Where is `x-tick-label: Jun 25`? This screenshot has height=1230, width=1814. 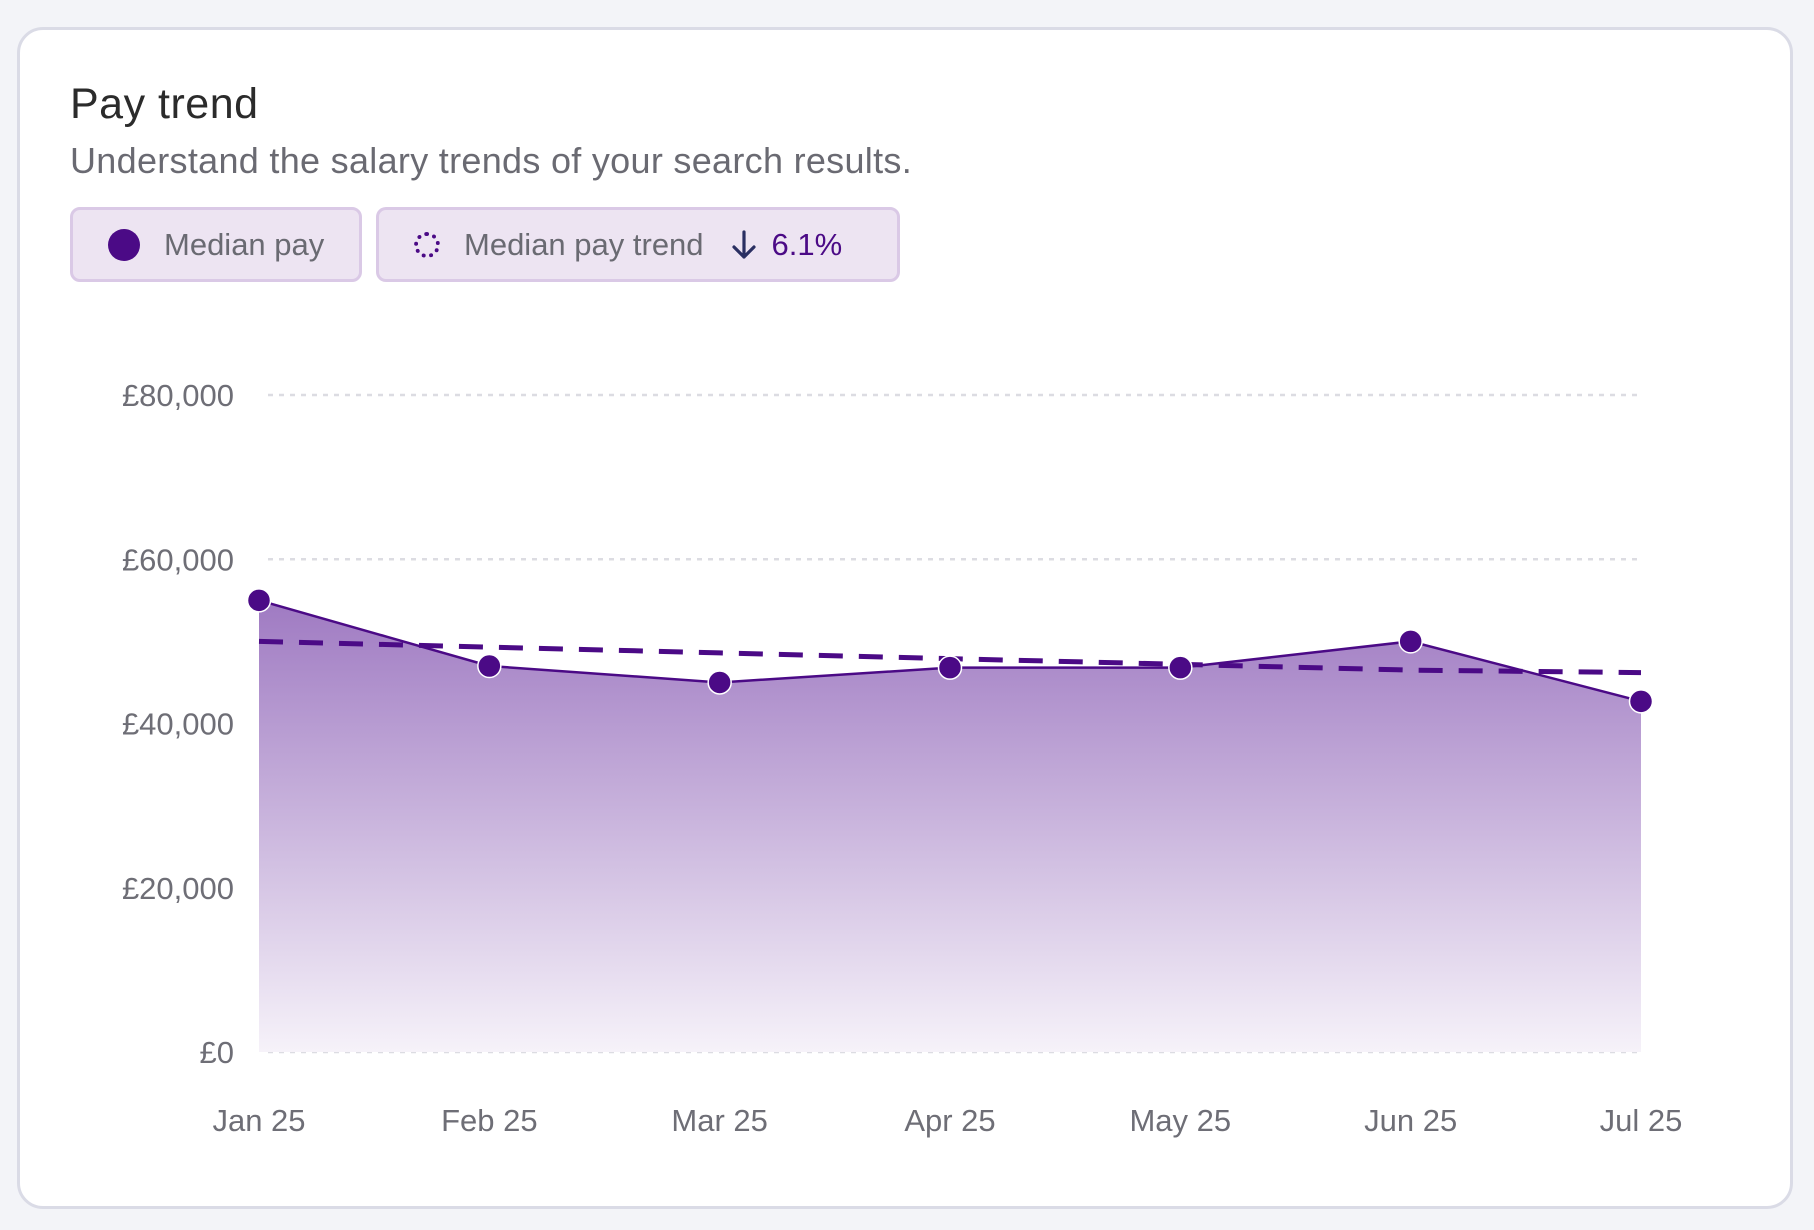
x-tick-label: Jun 25 is located at coordinates (1410, 1120).